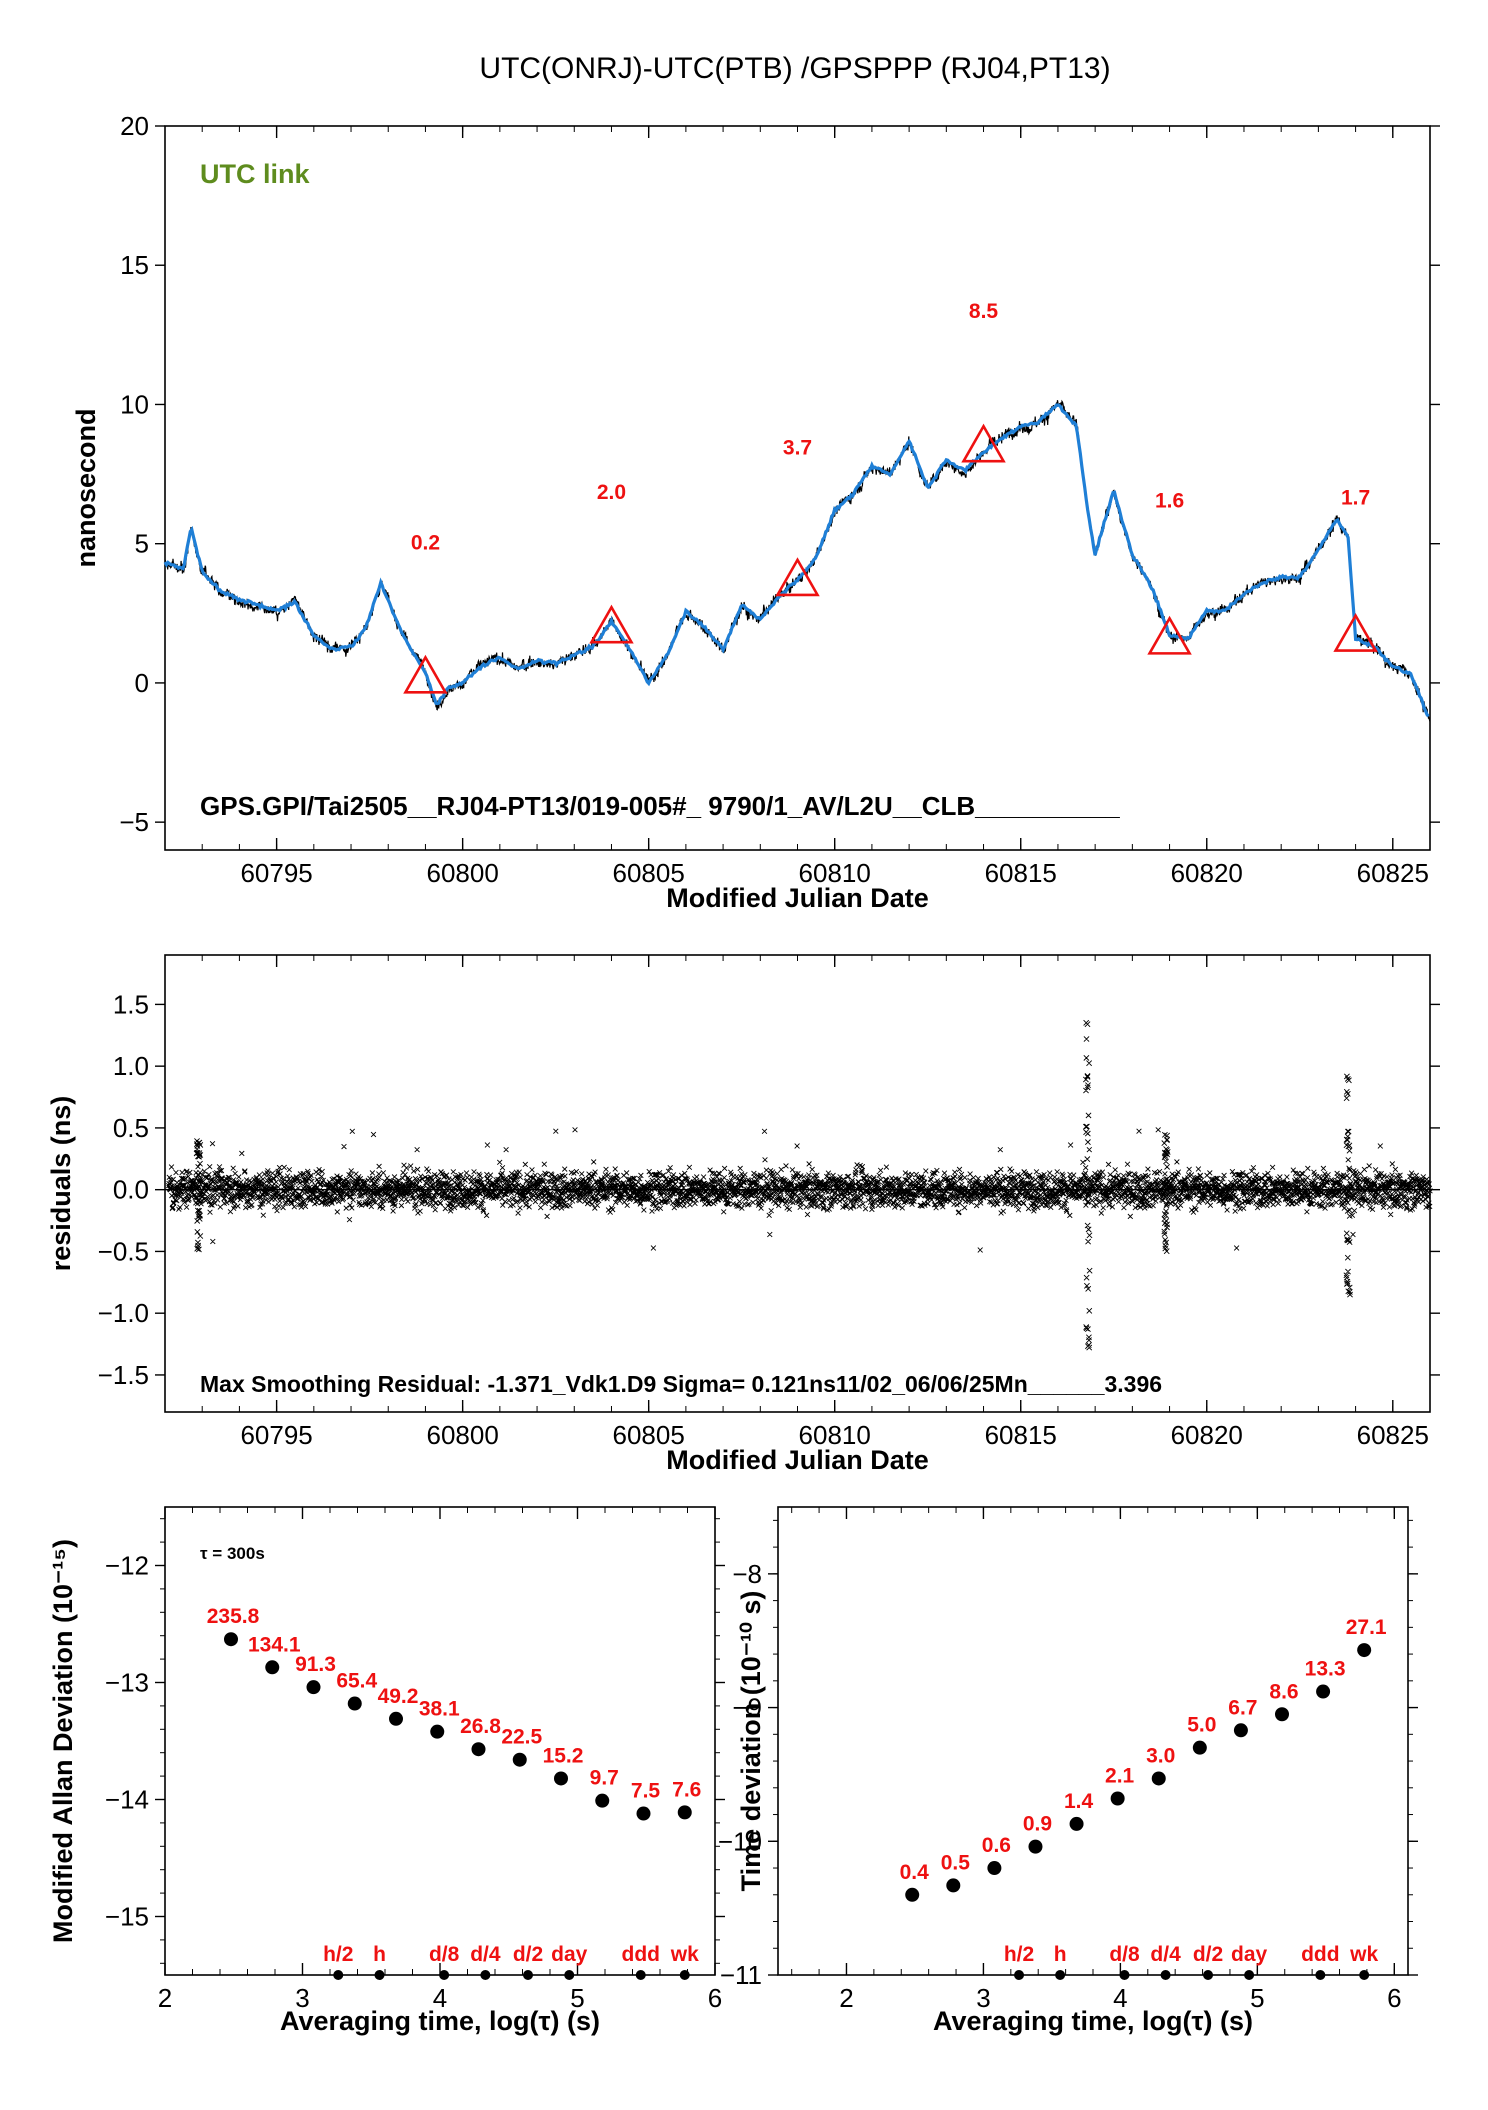 This screenshot has width=1488, height=2110. What do you see at coordinates (646, 1791) in the screenshot?
I see `deviation-value-label: 7.5` at bounding box center [646, 1791].